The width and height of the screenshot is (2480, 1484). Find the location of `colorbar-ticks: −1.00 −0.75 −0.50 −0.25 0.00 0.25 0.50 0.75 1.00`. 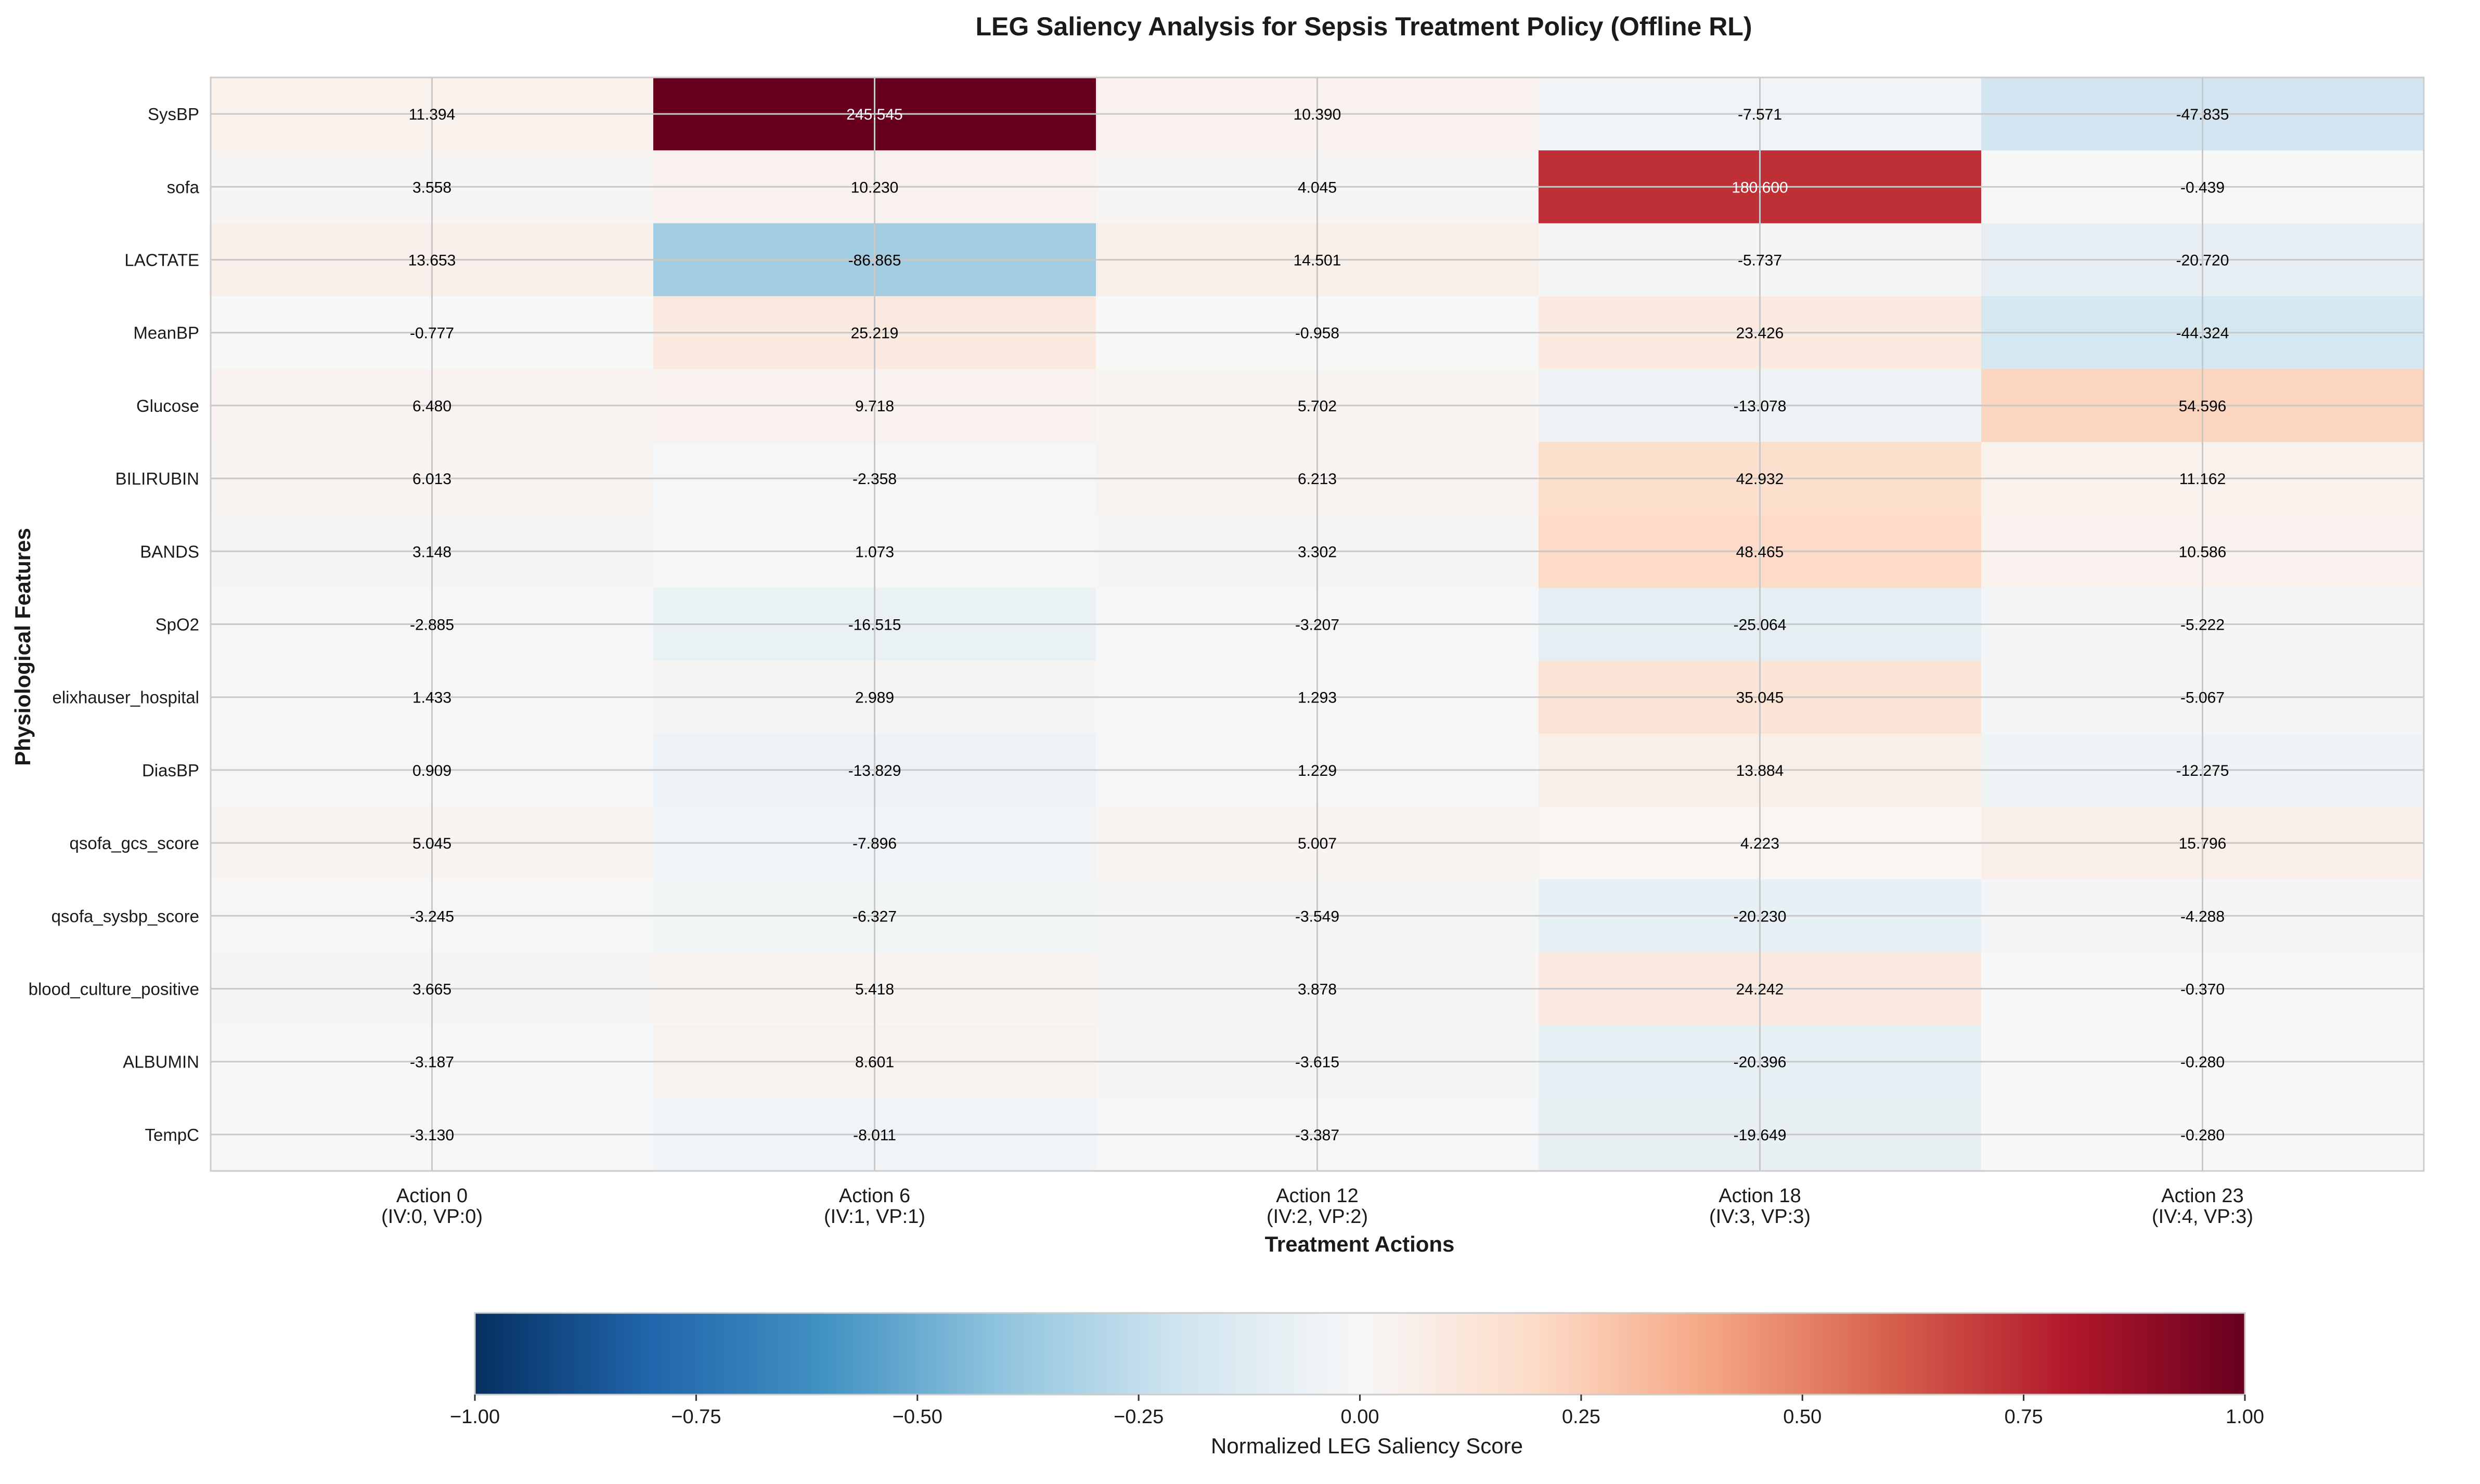

colorbar-ticks: −1.00 −0.75 −0.50 −0.25 0.00 0.25 0.50 0.75 1.00 is located at coordinates (1357, 1411).